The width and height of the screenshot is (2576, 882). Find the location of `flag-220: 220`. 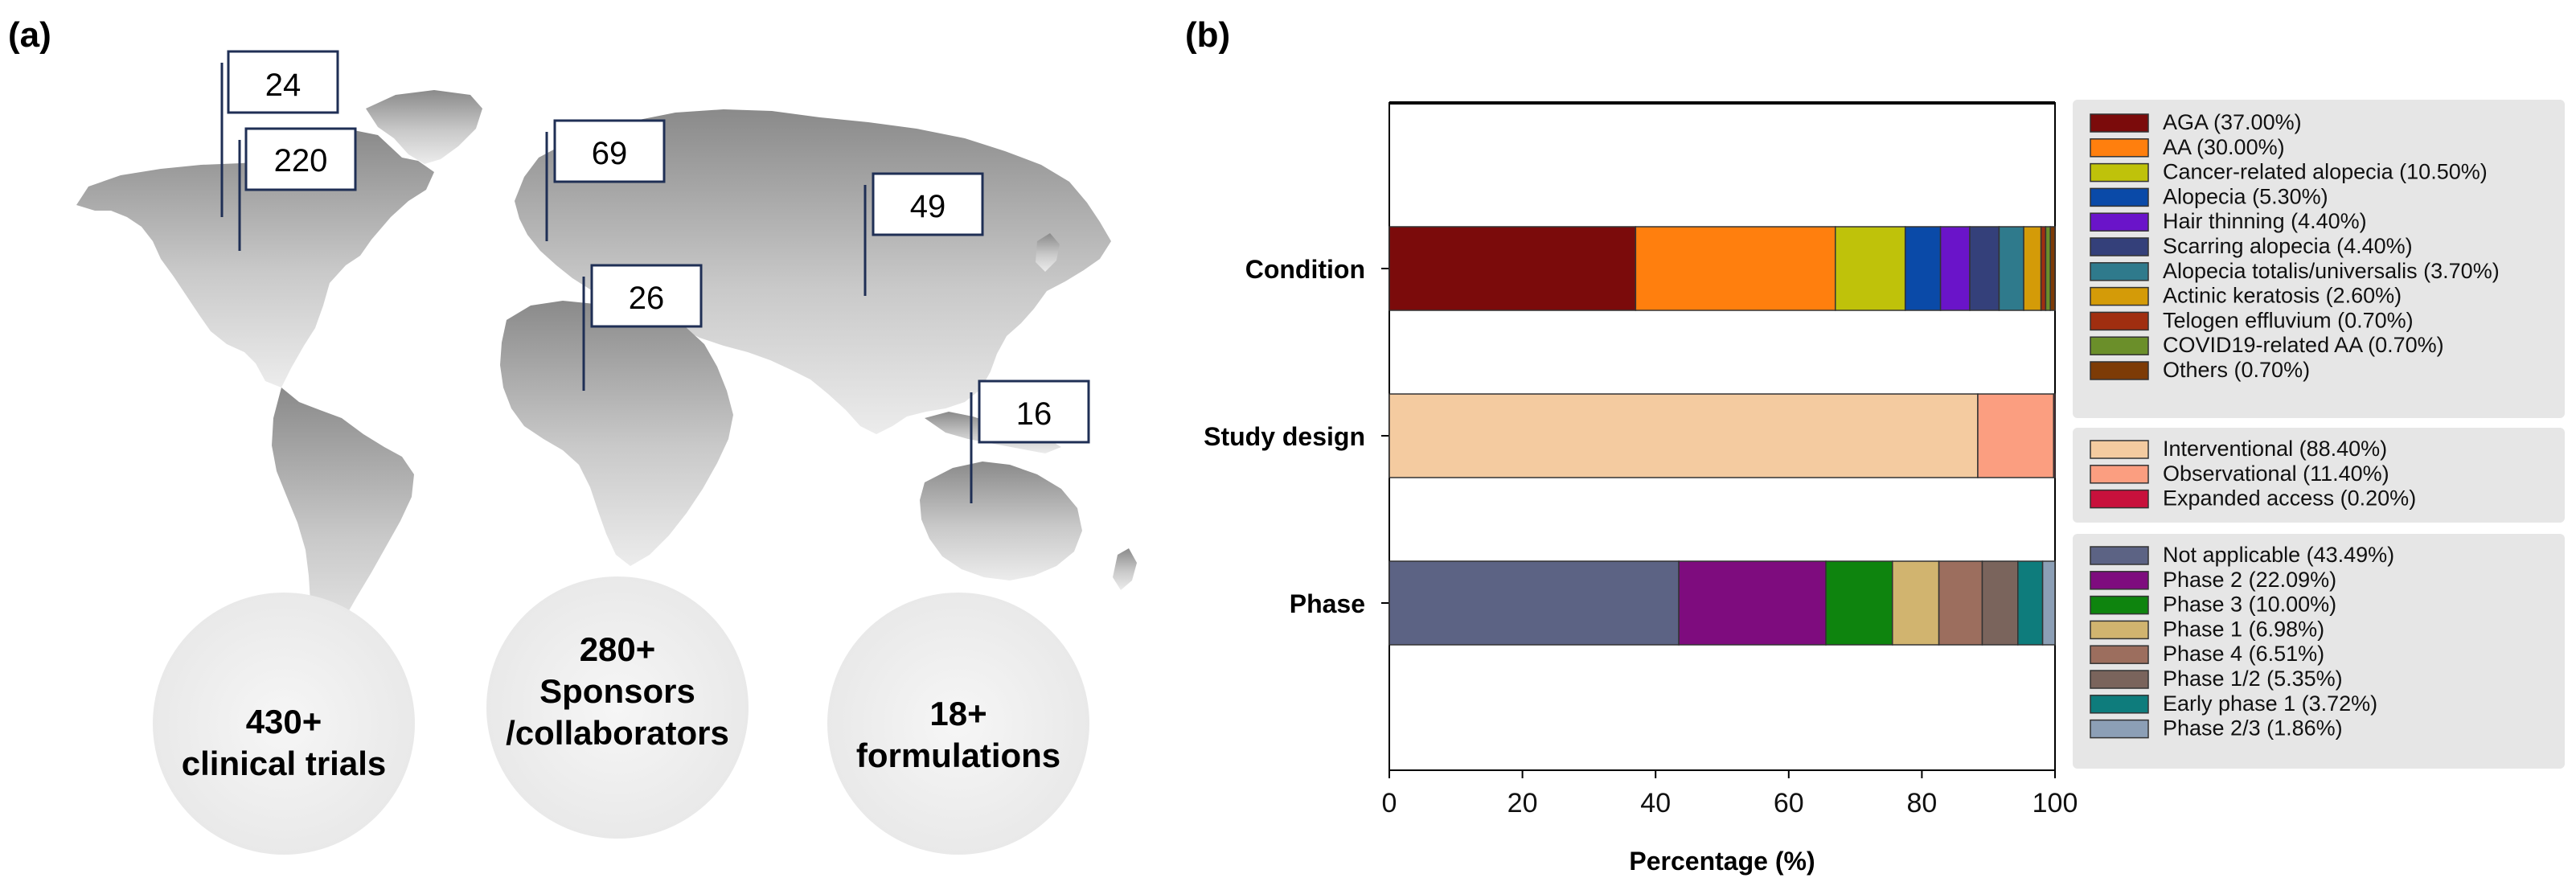

flag-220: 220 is located at coordinates (297, 189).